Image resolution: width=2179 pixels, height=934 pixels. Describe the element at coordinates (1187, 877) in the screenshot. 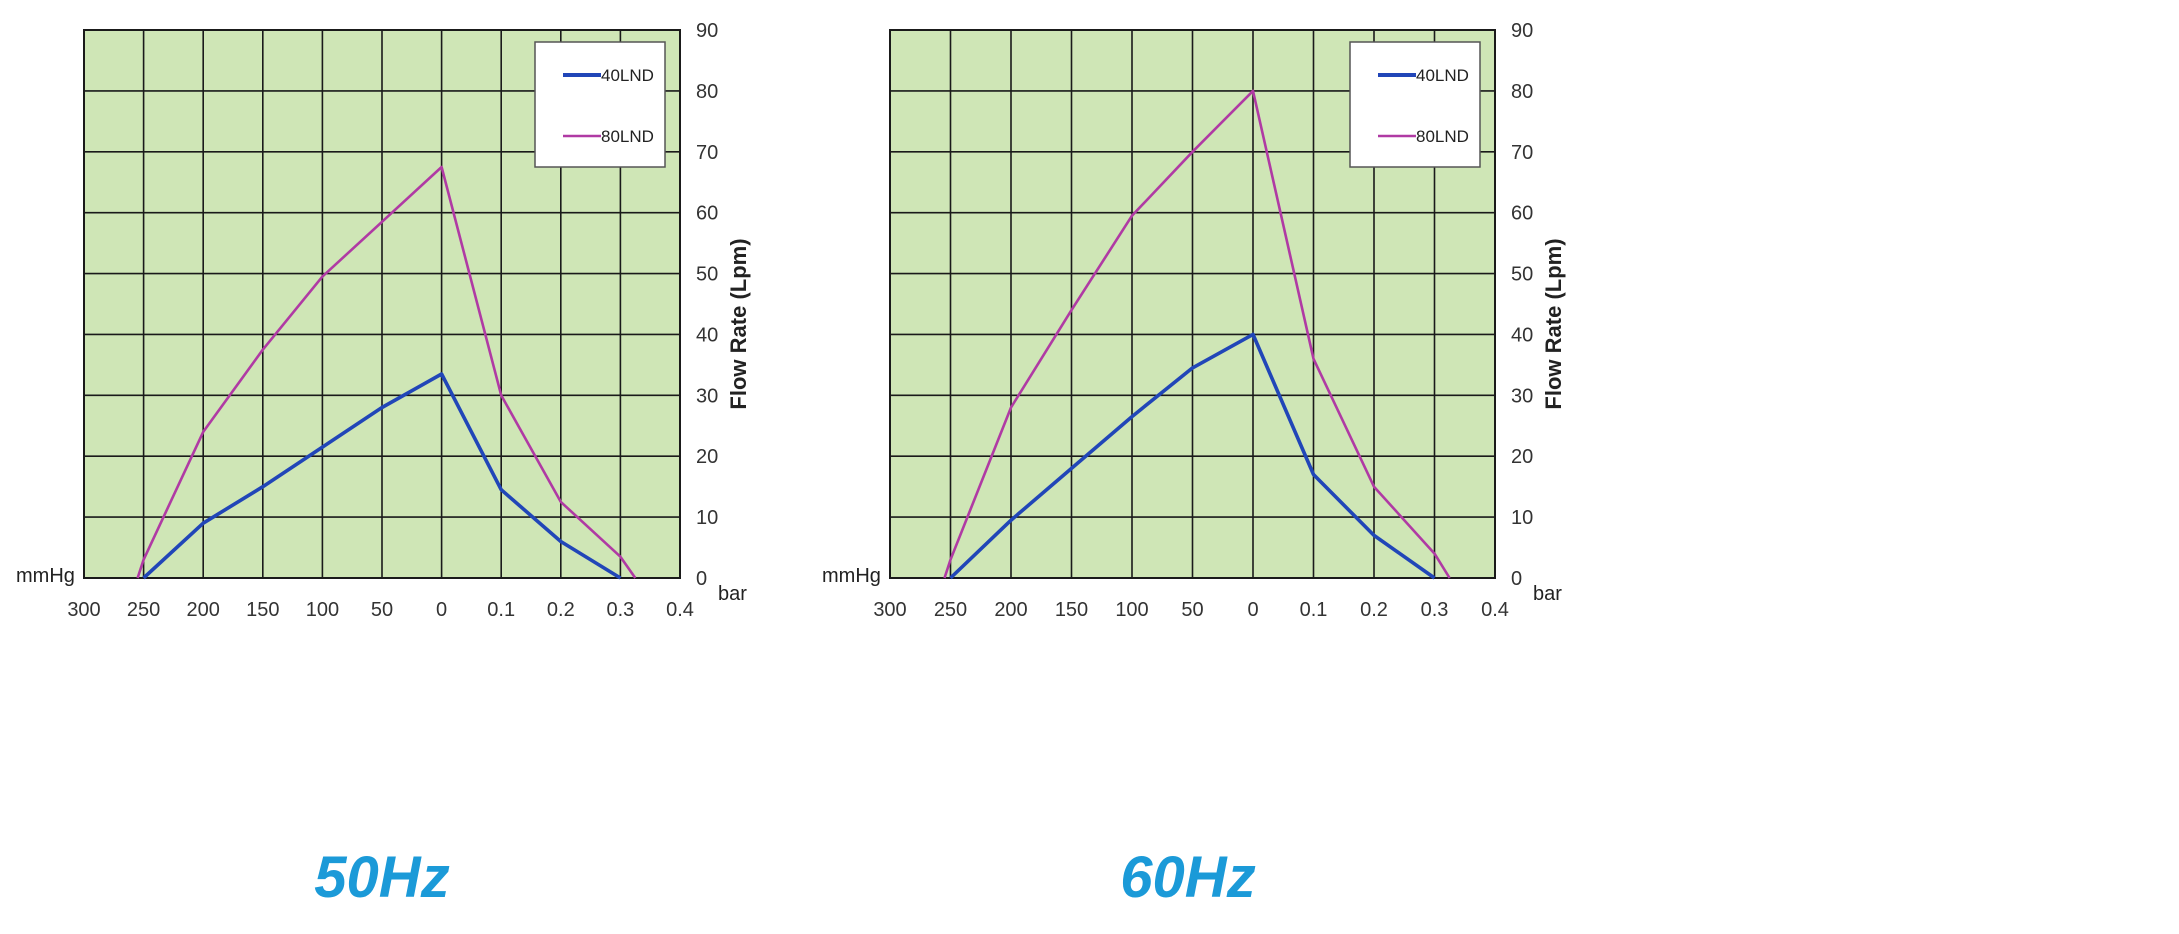

I see `chart-caption: 60Hz` at that location.